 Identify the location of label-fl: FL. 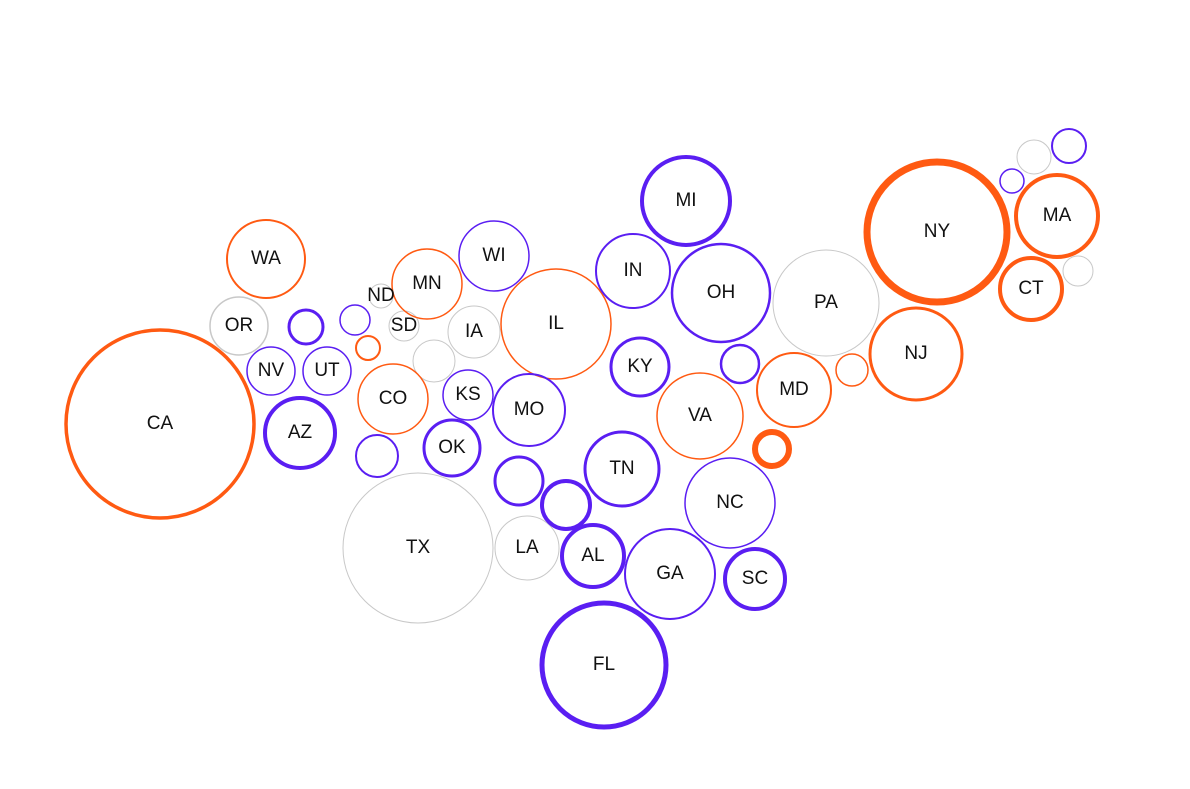
(604, 664).